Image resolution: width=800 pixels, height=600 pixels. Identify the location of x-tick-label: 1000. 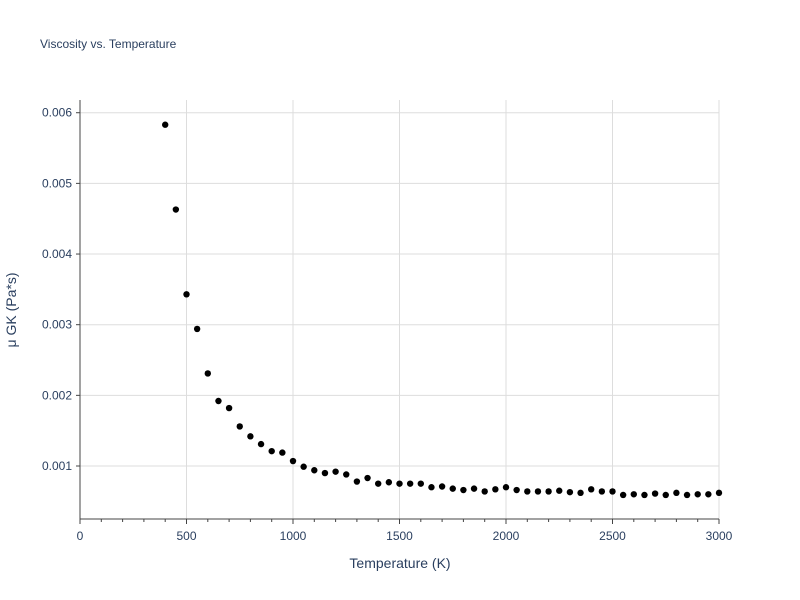
(293, 536).